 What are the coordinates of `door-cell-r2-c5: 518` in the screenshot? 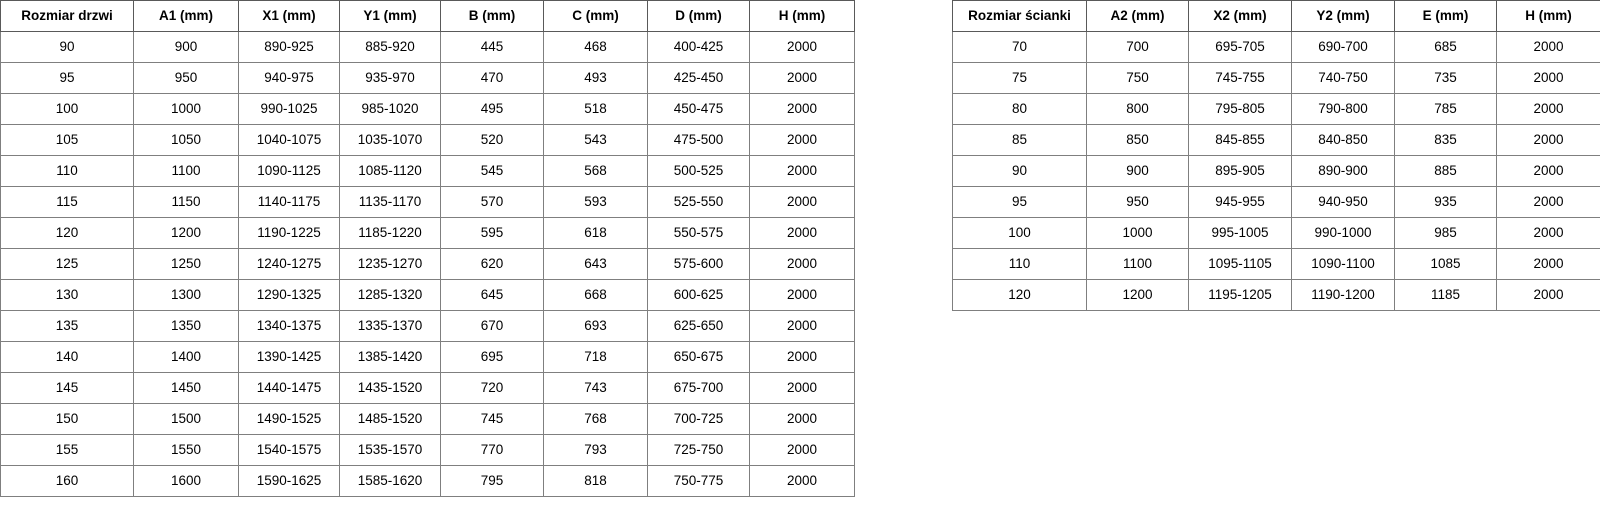 It's located at (595, 109).